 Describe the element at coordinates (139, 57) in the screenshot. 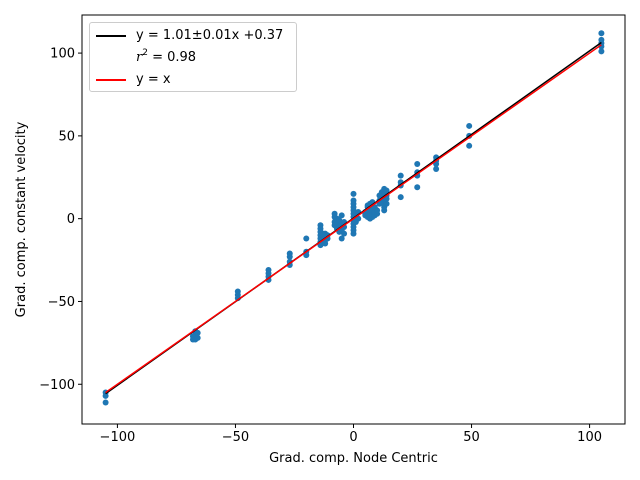

I see `r2-symbol: r` at that location.